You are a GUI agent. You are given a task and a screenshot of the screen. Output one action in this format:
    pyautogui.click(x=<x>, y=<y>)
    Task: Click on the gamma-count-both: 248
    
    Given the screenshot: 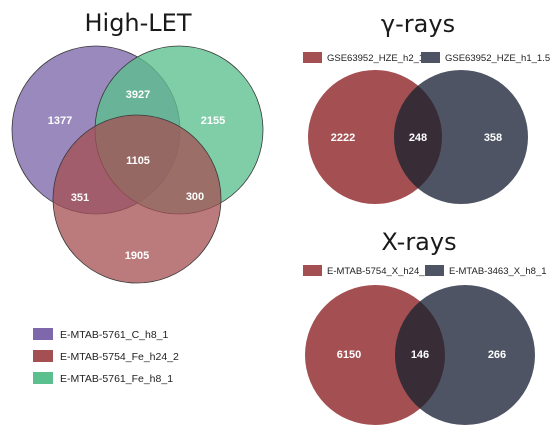 What is the action you would take?
    pyautogui.click(x=418, y=138)
    